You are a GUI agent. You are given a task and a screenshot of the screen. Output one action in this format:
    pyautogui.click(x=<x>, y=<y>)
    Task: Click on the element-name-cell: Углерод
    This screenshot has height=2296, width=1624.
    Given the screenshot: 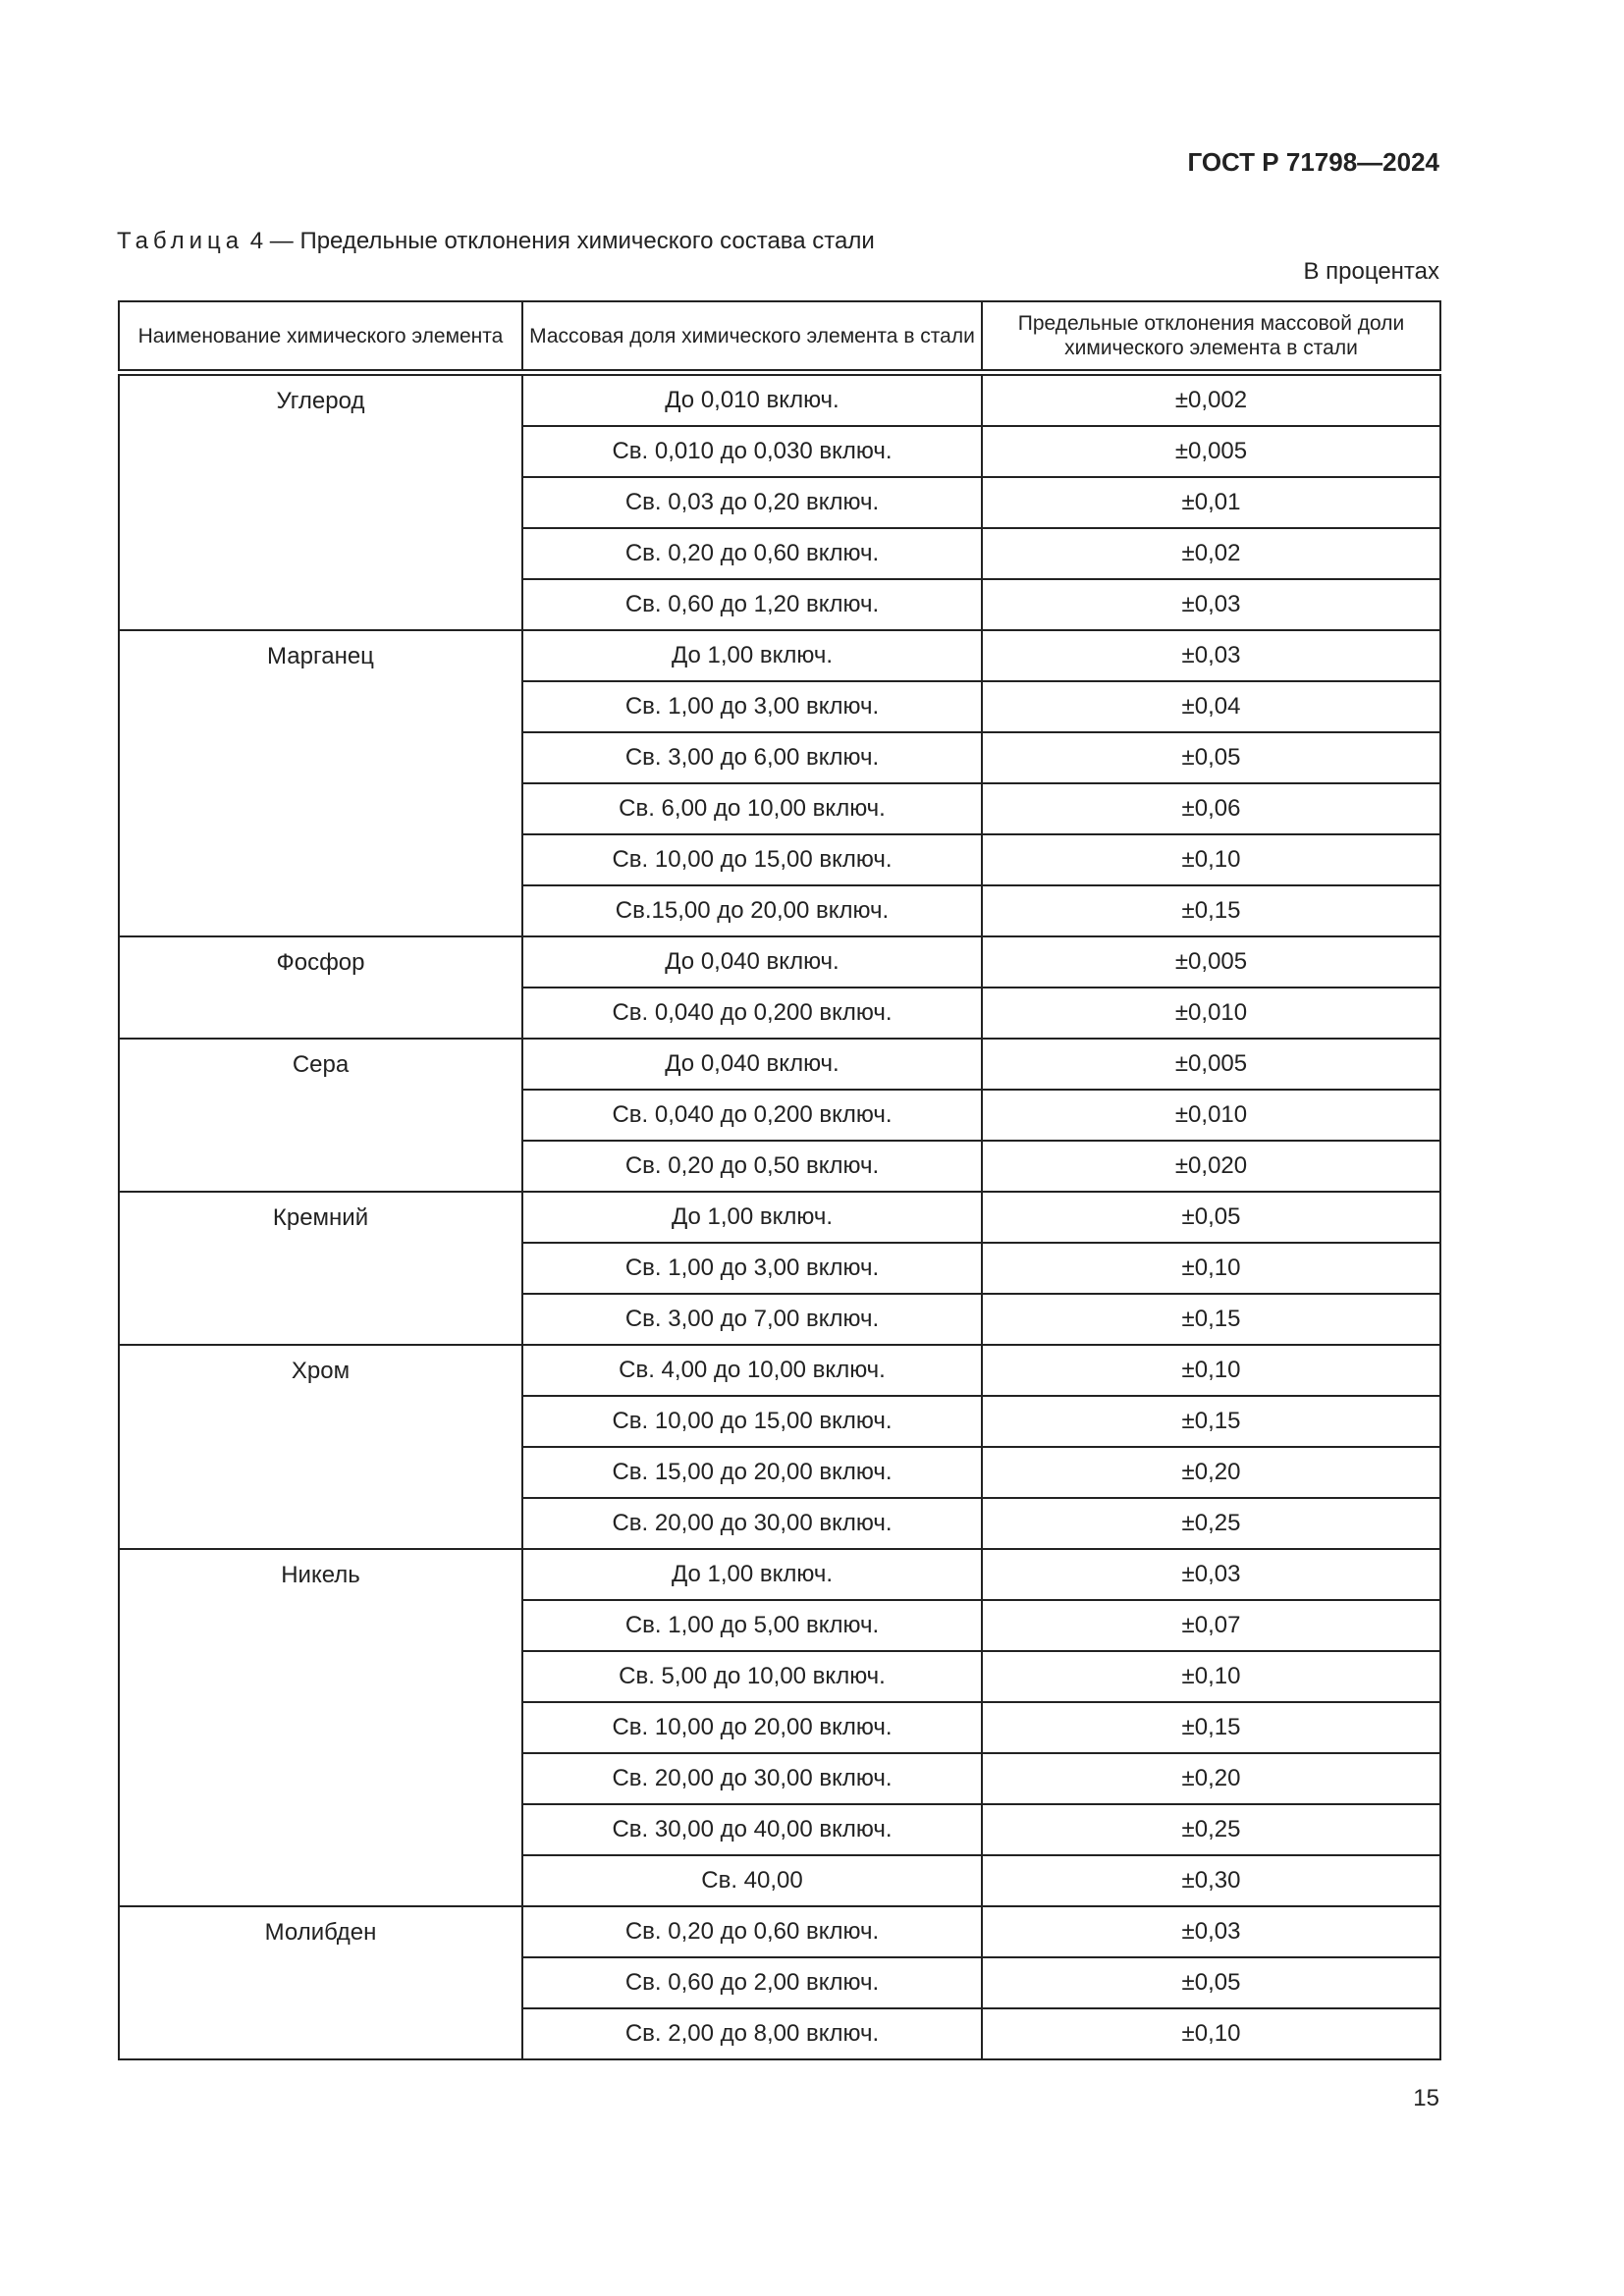 What is the action you would take?
    pyautogui.click(x=320, y=501)
    